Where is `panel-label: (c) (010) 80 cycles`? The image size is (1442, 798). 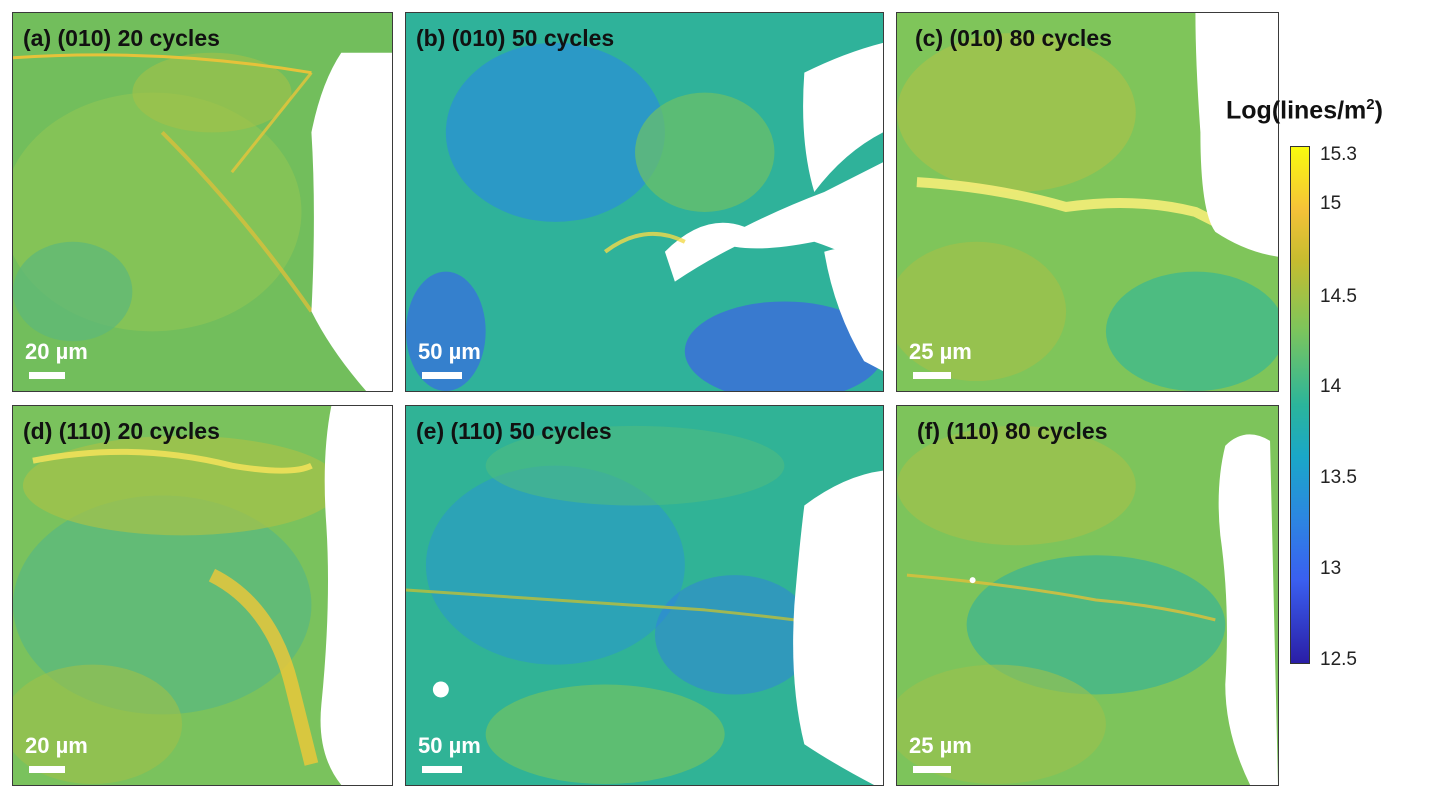 panel-label: (c) (010) 80 cycles is located at coordinates (1013, 38).